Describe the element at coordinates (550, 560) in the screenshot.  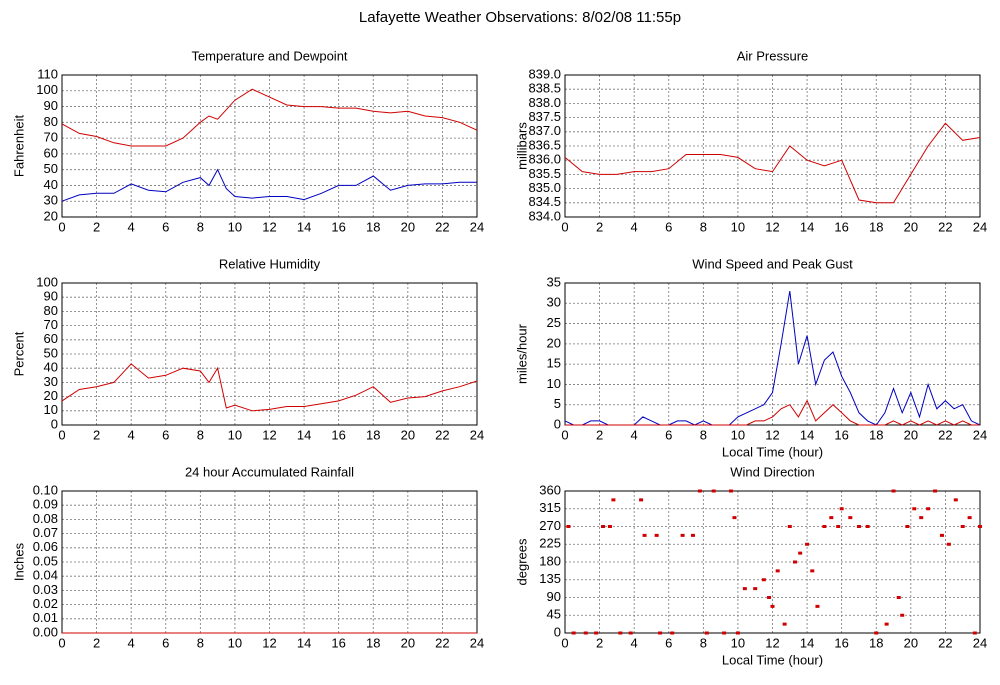
I see `y-tick-label: 180` at that location.